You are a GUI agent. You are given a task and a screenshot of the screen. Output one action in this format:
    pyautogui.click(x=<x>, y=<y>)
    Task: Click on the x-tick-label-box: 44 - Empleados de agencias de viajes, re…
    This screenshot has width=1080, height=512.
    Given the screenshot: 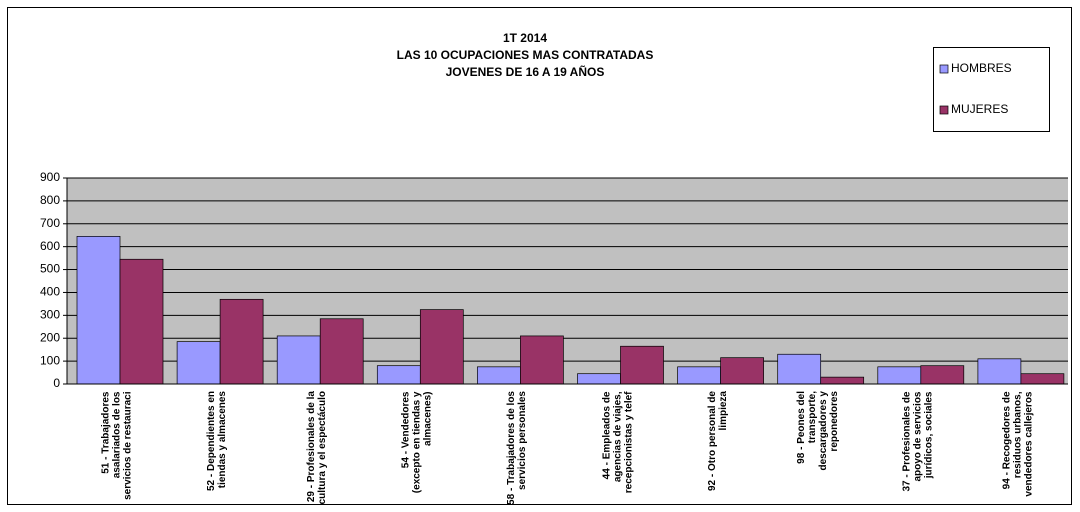 What is the action you would take?
    pyautogui.click(x=618, y=450)
    